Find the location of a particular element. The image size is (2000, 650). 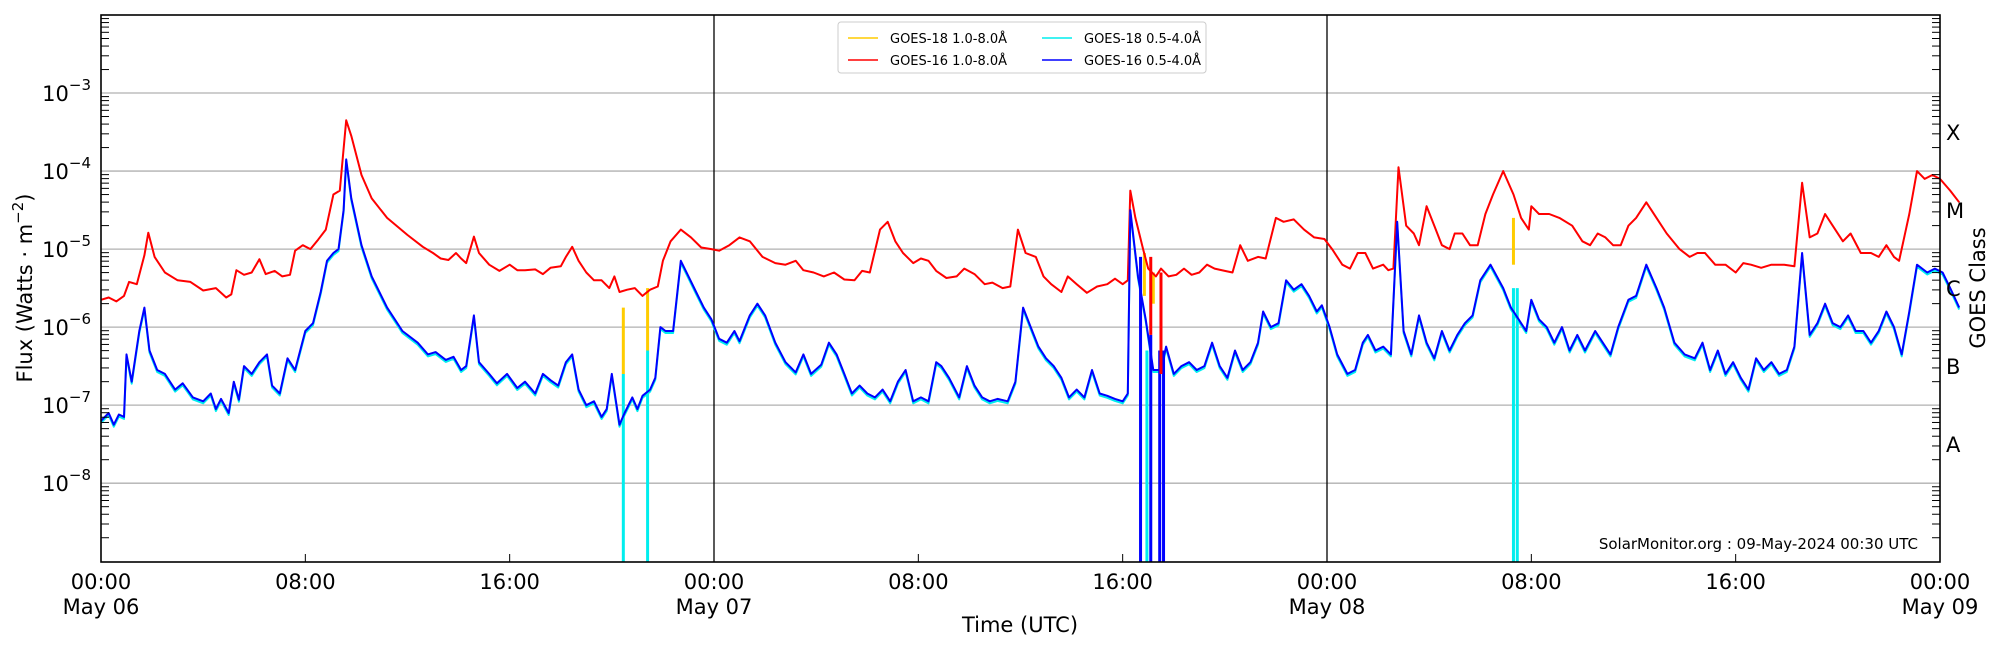

y-tick-label: 10⁻³ is located at coordinates (66, 91).